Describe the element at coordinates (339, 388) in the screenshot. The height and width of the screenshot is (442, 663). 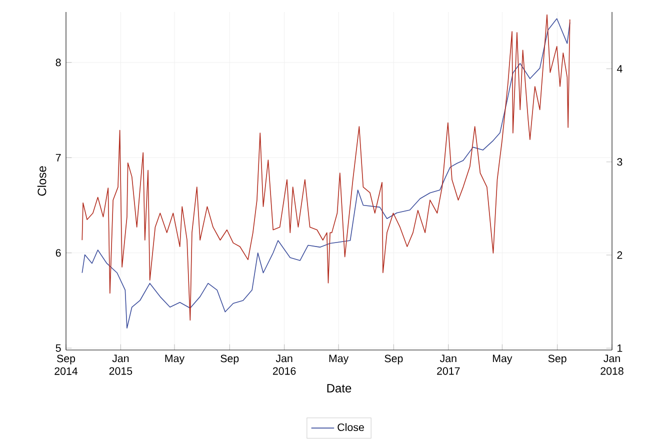
I see `x-axis-title: Date` at that location.